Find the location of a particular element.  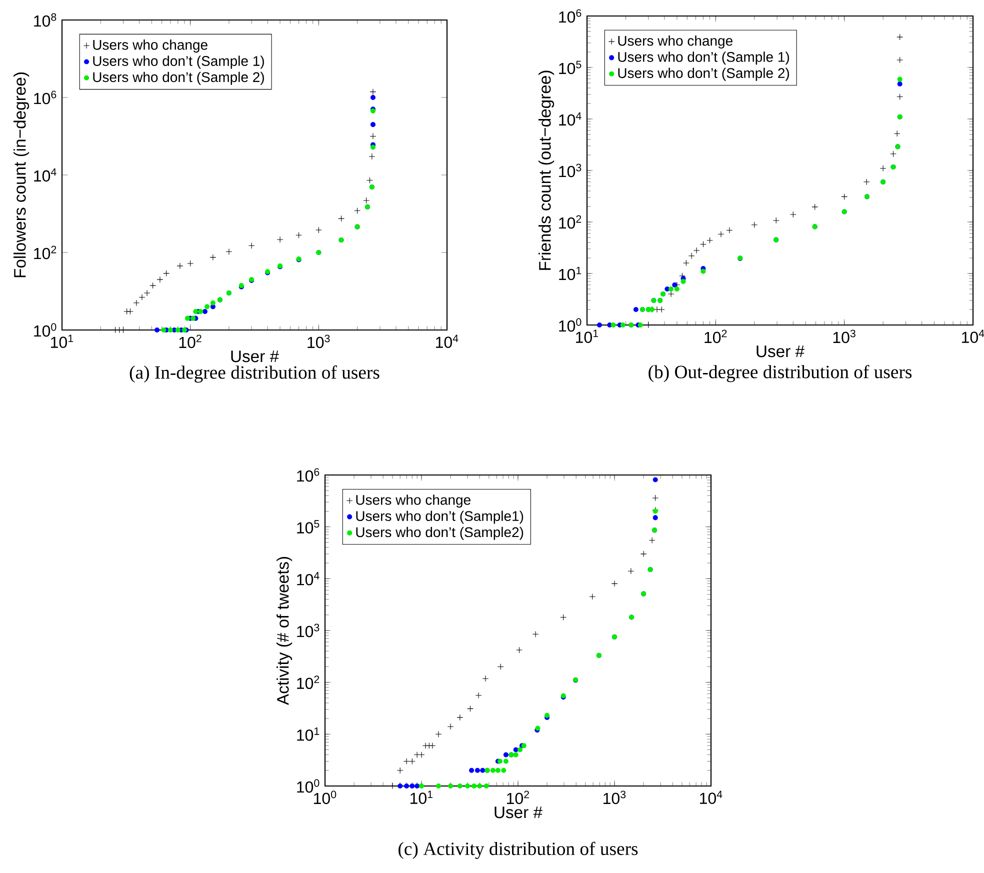

y-tick-label: 10$^{8}$ is located at coordinates (45, 20).